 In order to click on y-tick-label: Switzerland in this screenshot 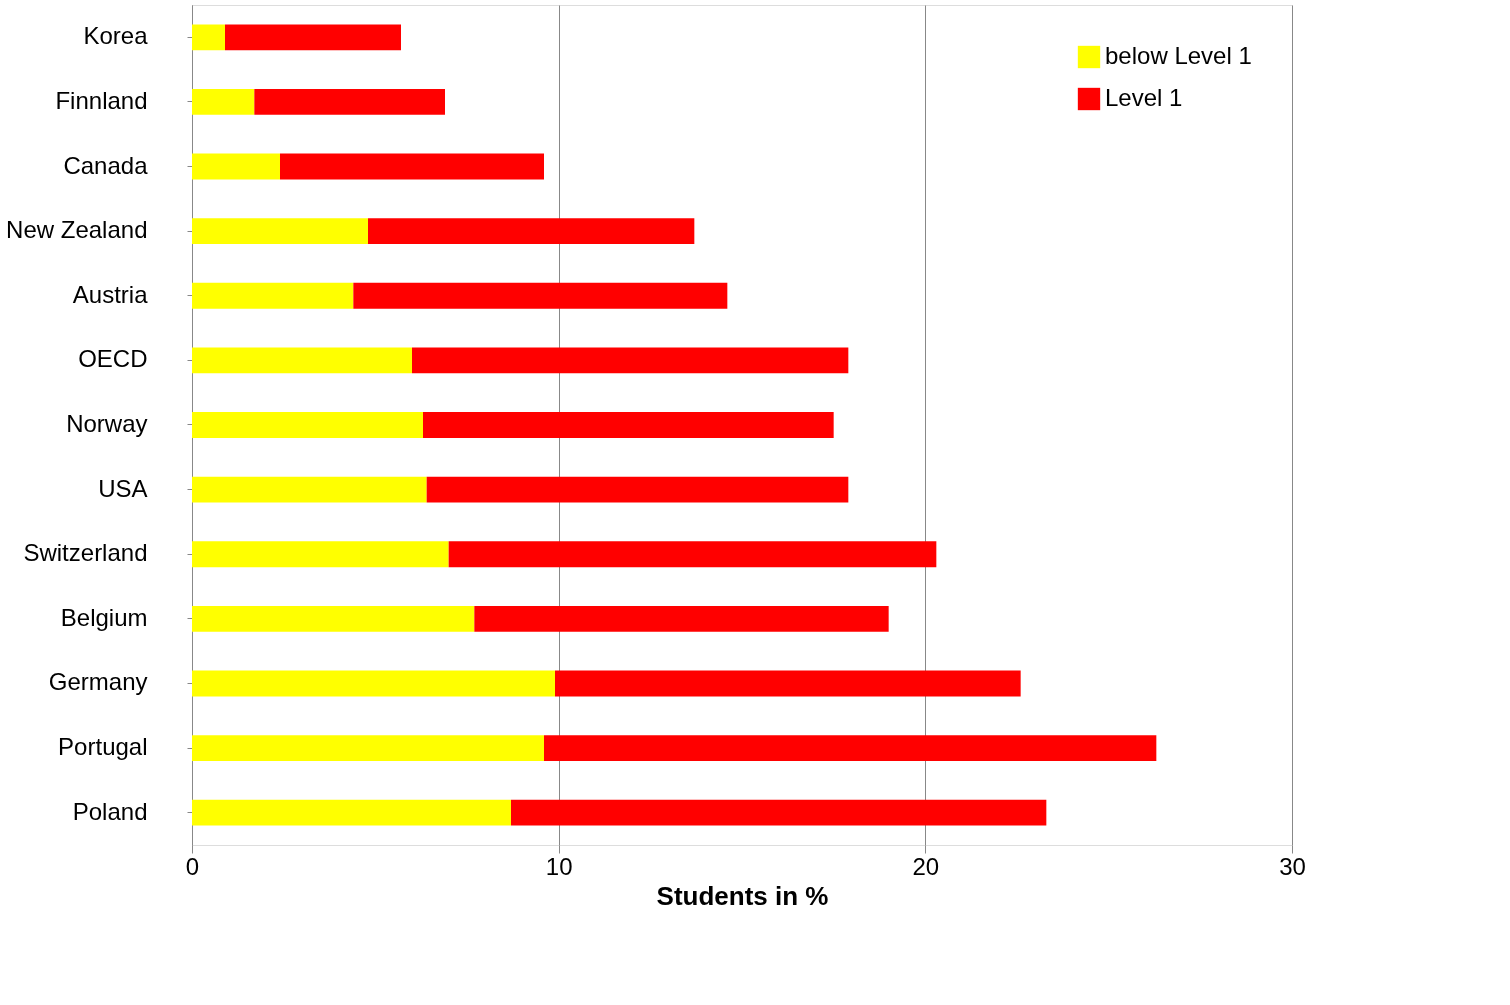, I will do `click(85, 553)`.